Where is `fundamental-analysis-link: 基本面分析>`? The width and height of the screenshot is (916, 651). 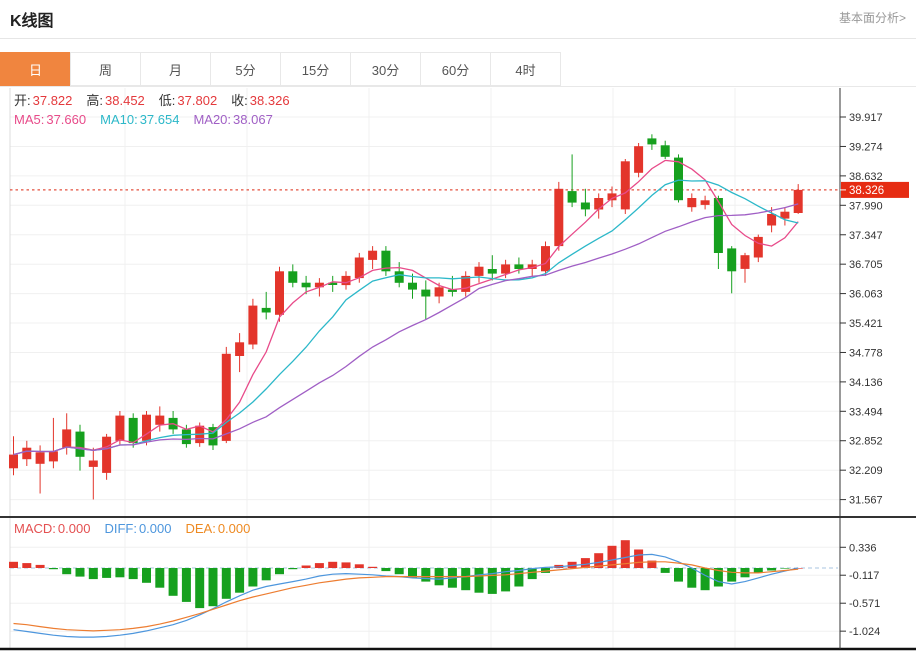
fundamental-analysis-link: 基本面分析> is located at coordinates (872, 18).